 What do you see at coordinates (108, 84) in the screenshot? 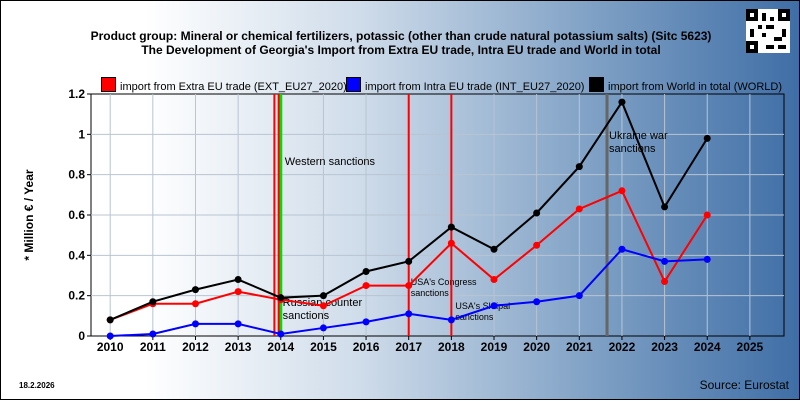
I see `legend-swatch-extra-eu` at bounding box center [108, 84].